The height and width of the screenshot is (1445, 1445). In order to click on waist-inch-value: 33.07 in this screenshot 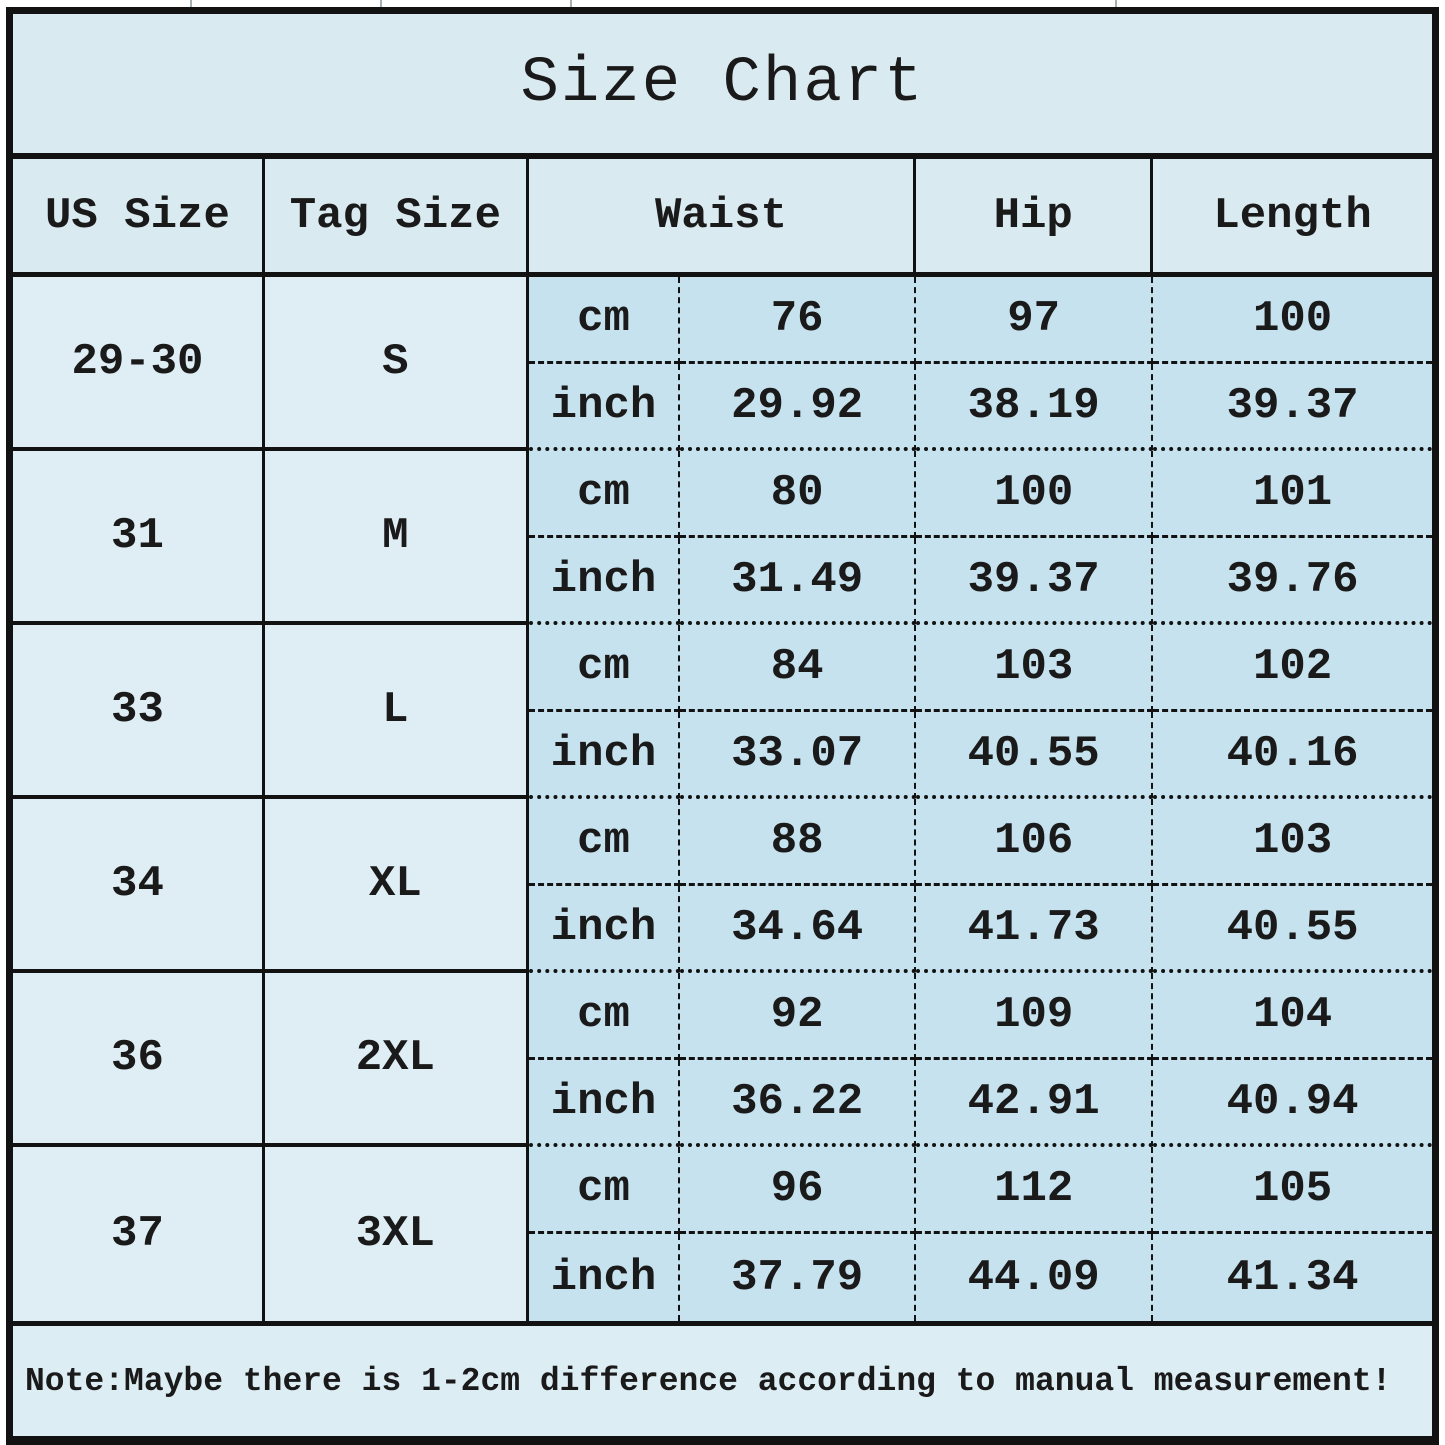, I will do `click(798, 755)`.